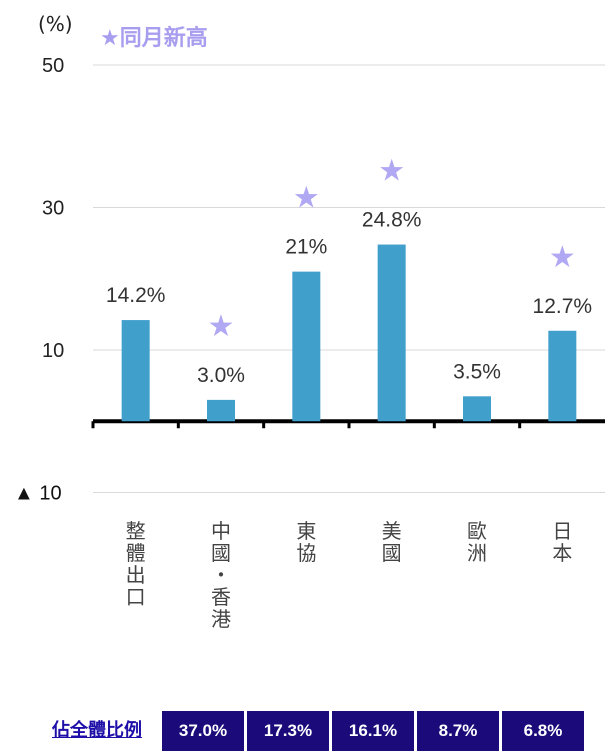 This screenshot has height=751, width=605. What do you see at coordinates (221, 531) in the screenshot?
I see `x-category-label: 中` at bounding box center [221, 531].